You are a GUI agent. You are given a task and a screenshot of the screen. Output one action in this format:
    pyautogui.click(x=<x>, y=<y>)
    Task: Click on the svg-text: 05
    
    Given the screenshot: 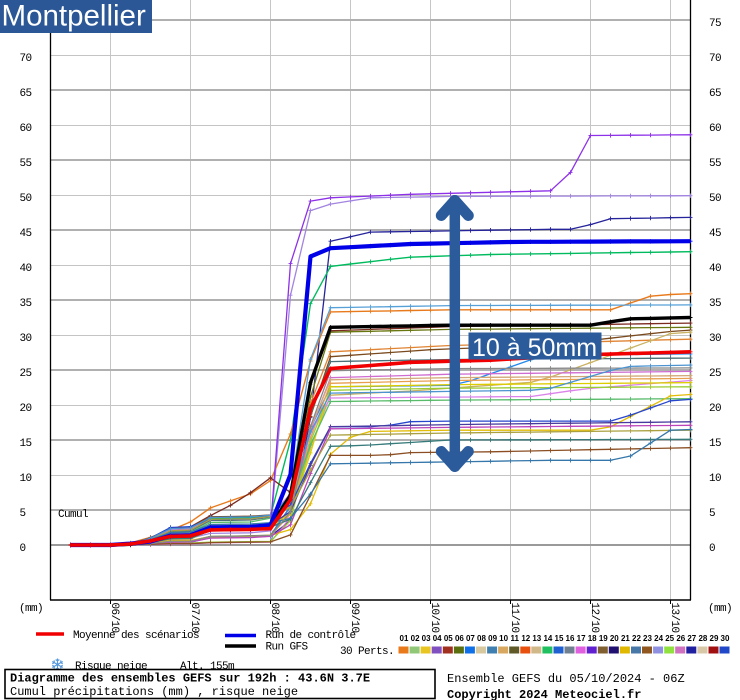 What is the action you would take?
    pyautogui.click(x=448, y=638)
    